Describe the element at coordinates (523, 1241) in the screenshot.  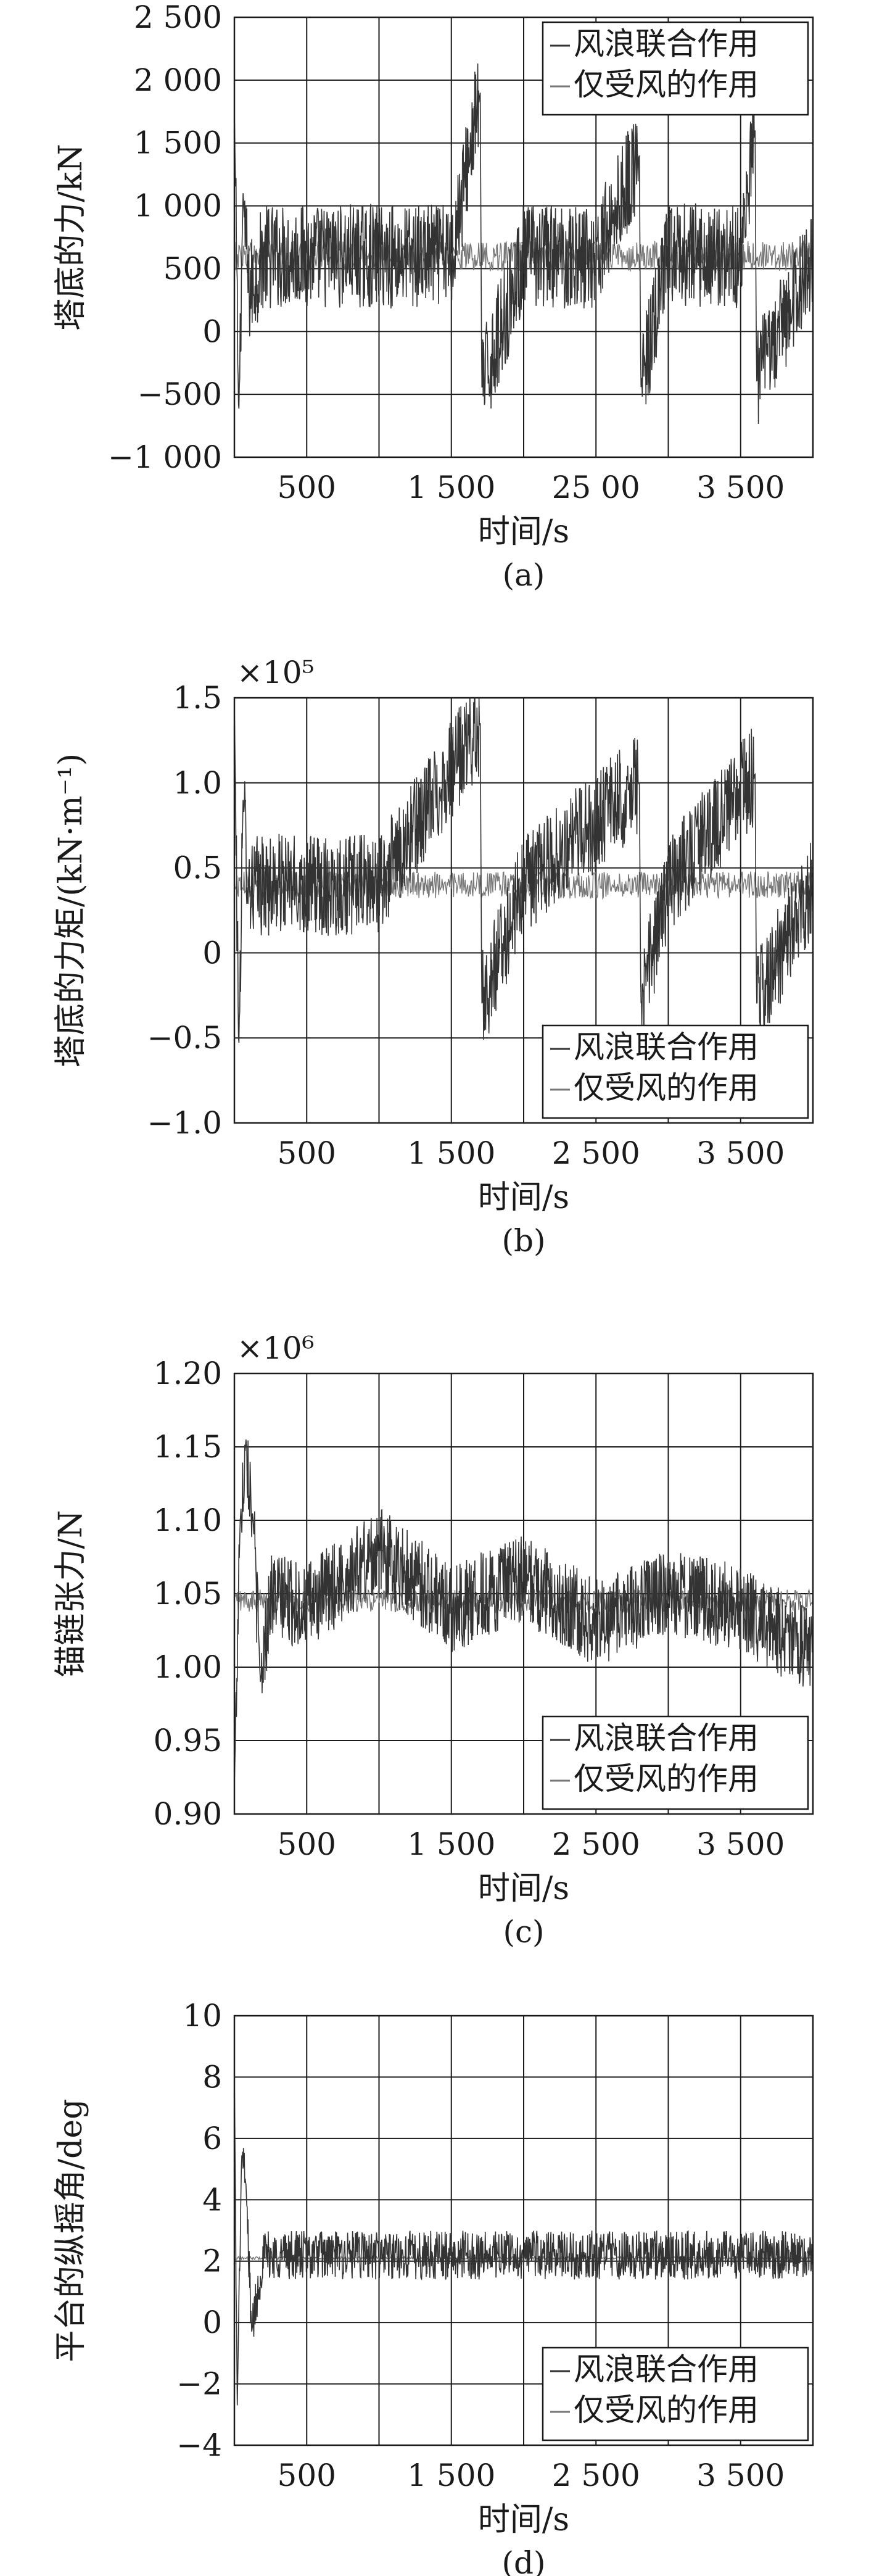
I see `panel-label: (b)` at that location.